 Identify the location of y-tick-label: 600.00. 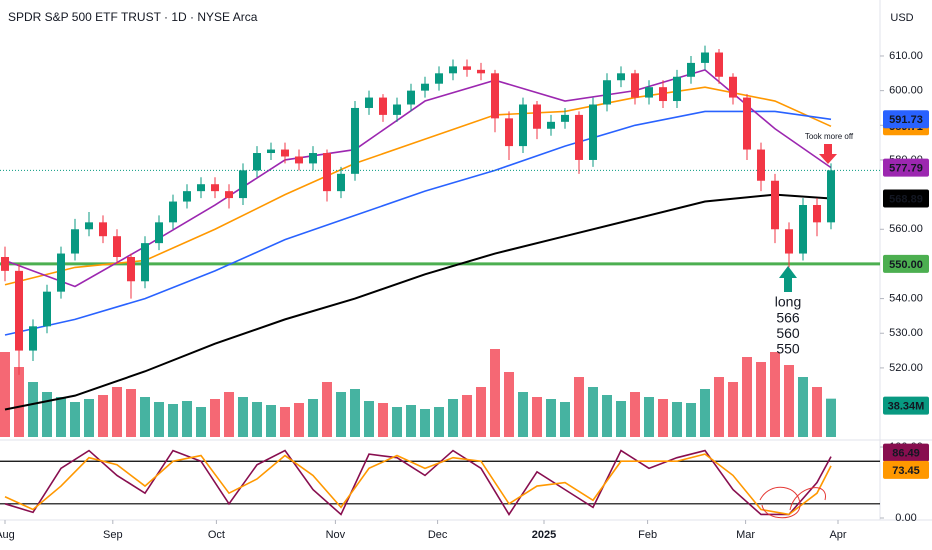
(906, 91).